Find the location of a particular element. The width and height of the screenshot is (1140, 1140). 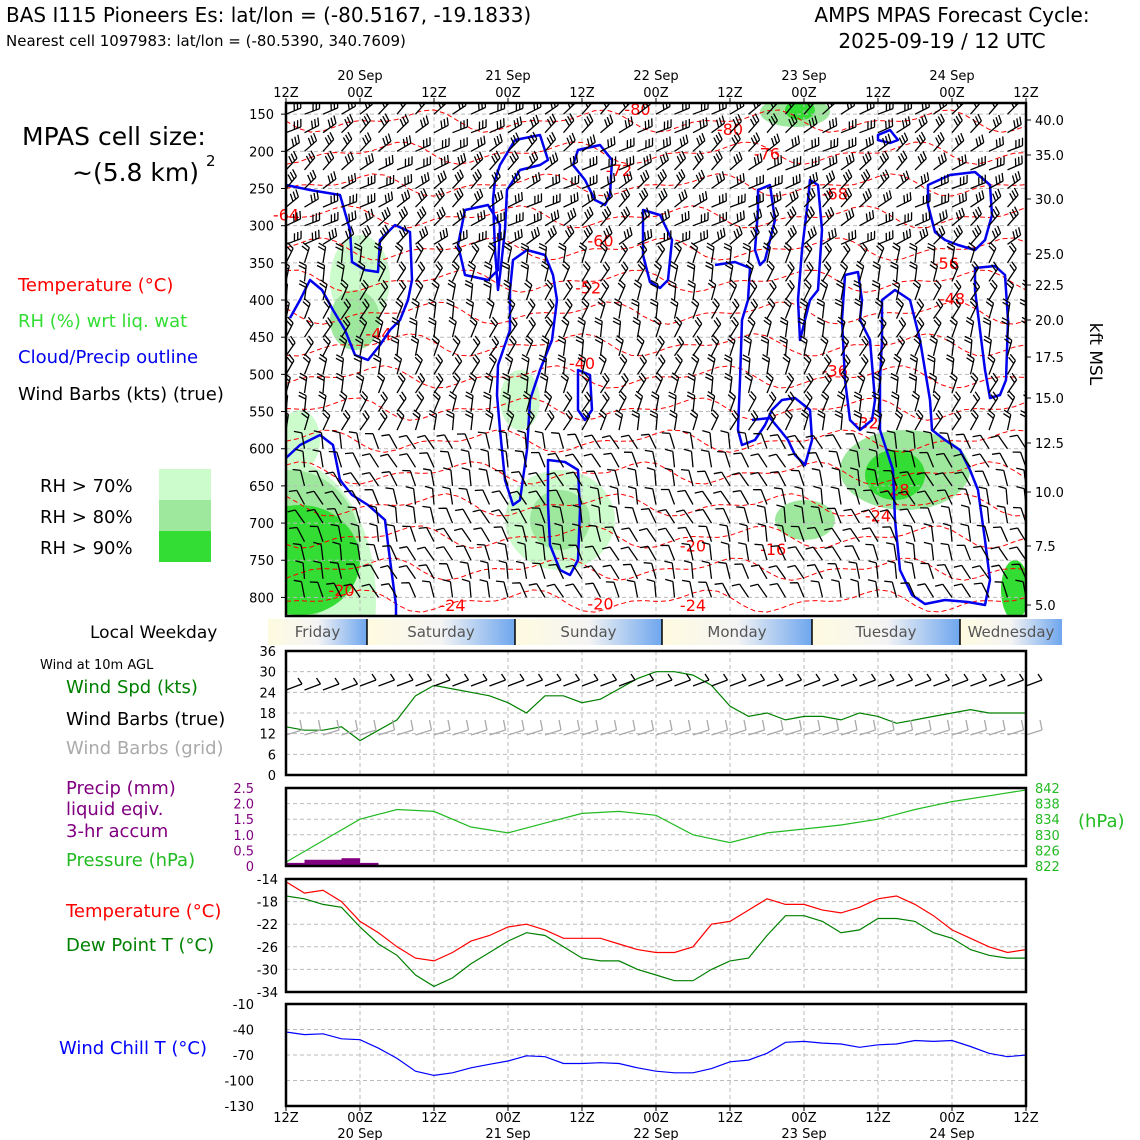

kft-tick-label: 17.5 is located at coordinates (1049, 358).